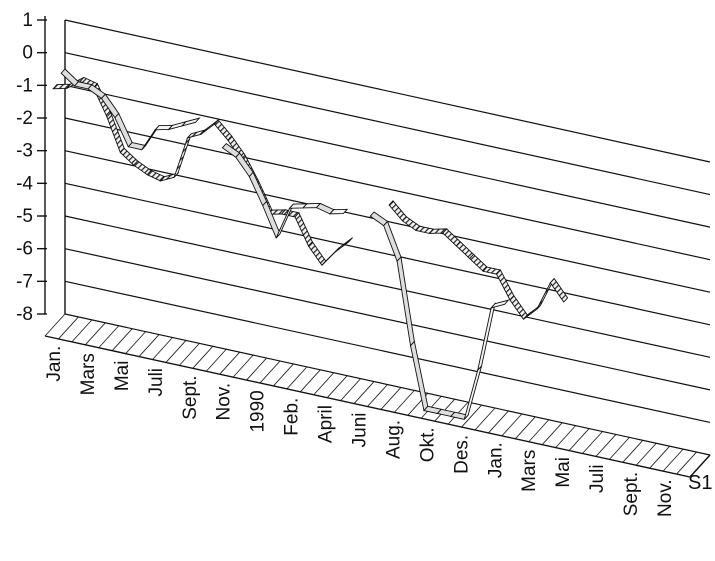 The image size is (715, 561). Describe the element at coordinates (393, 439) in the screenshot. I see `x-category-label: Aug.` at that location.